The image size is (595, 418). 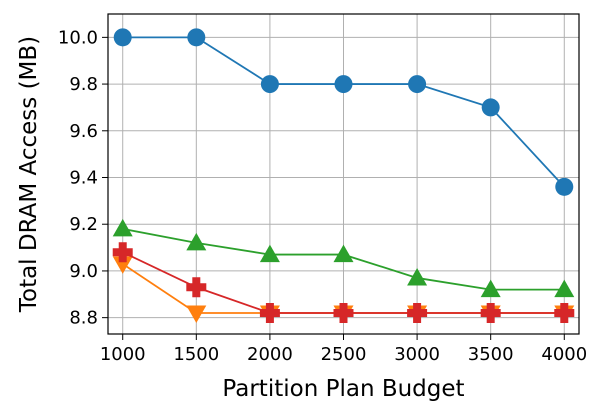 I want to click on x-axis-label: Partition Plan Budget, so click(x=343, y=389).